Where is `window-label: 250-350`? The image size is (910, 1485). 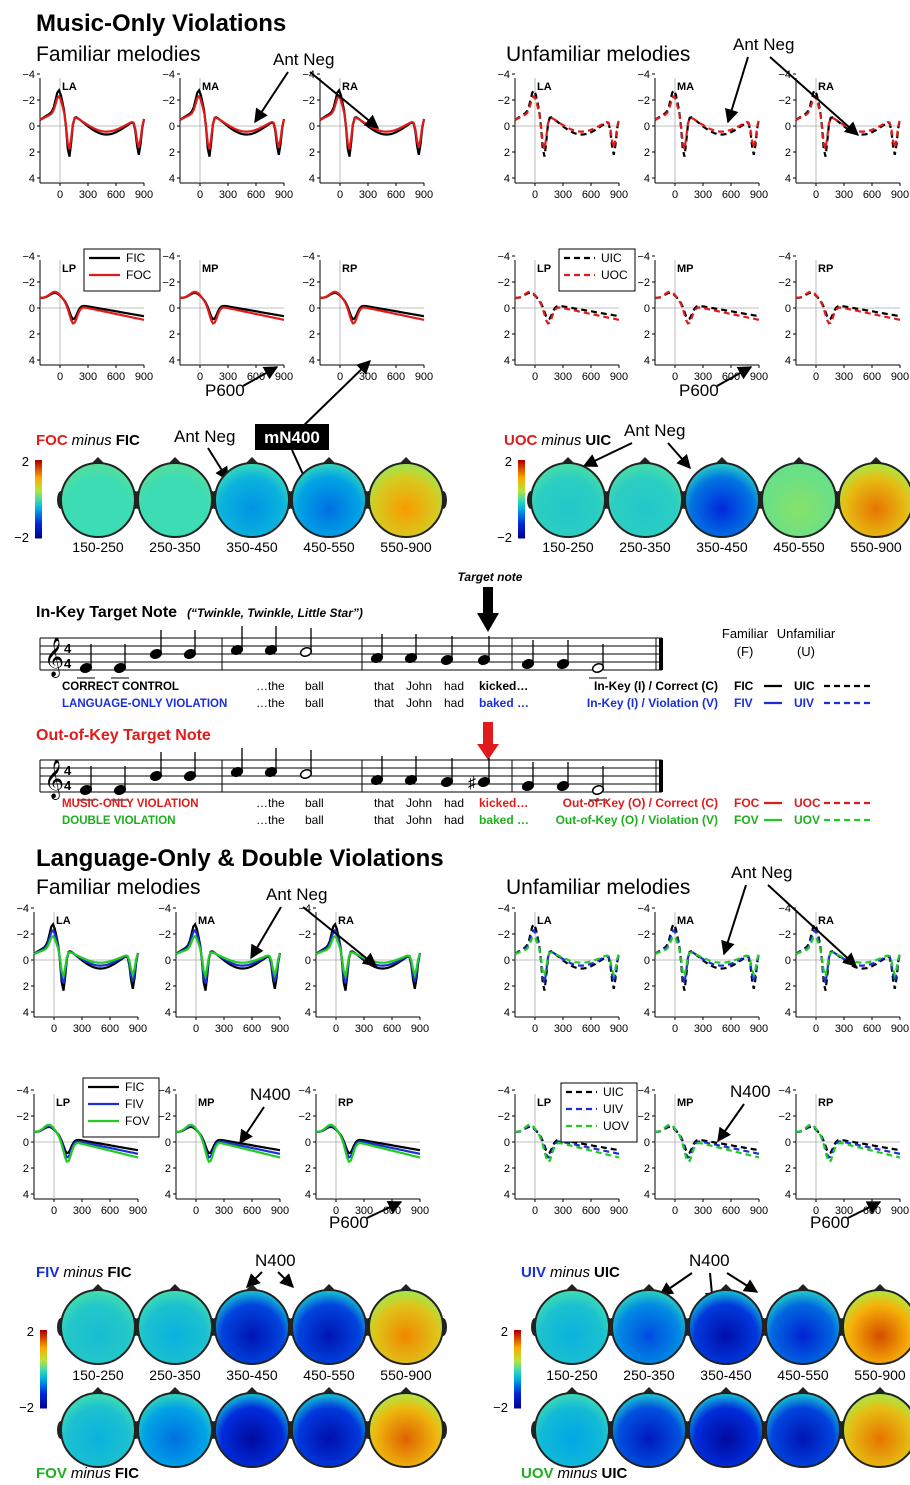 window-label: 250-350 is located at coordinates (649, 1375).